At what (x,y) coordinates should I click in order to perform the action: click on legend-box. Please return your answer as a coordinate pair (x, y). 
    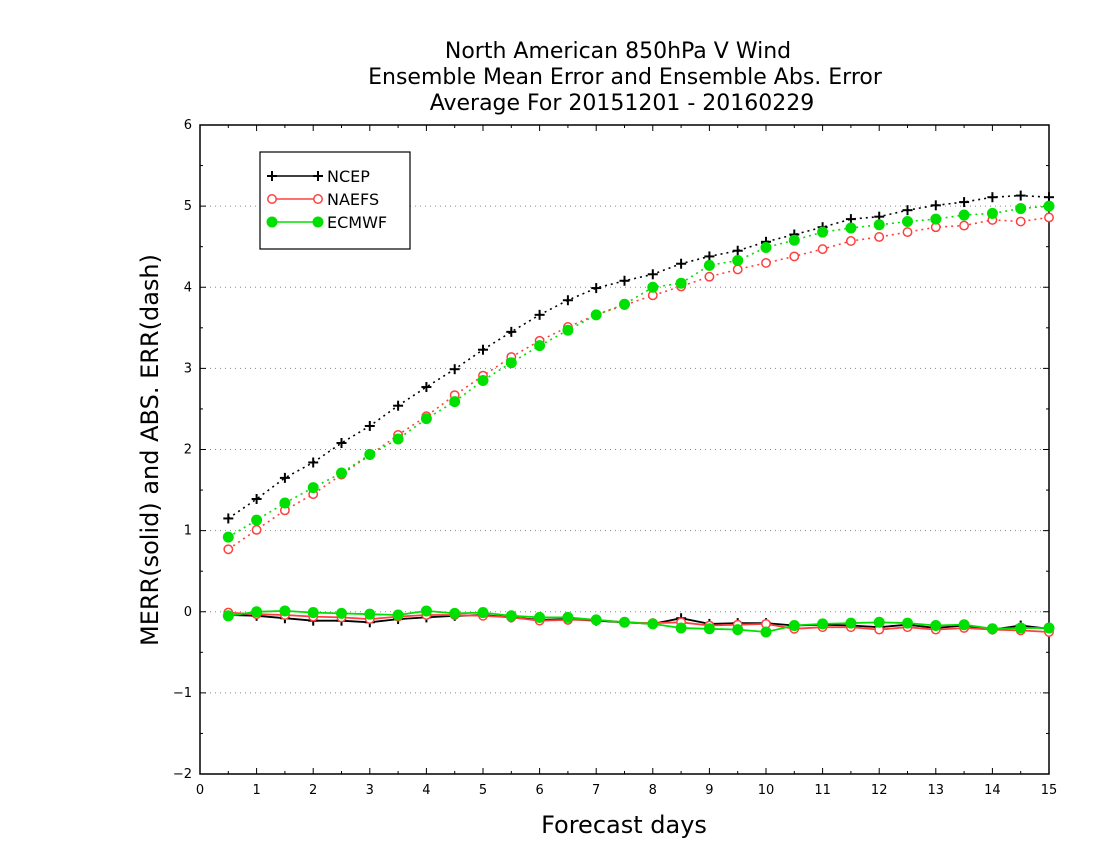
    Looking at the image, I should click on (335, 200).